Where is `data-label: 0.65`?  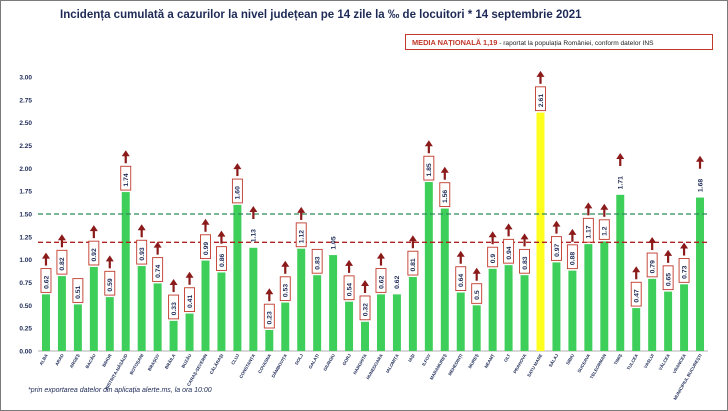 data-label: 0.65 is located at coordinates (668, 279).